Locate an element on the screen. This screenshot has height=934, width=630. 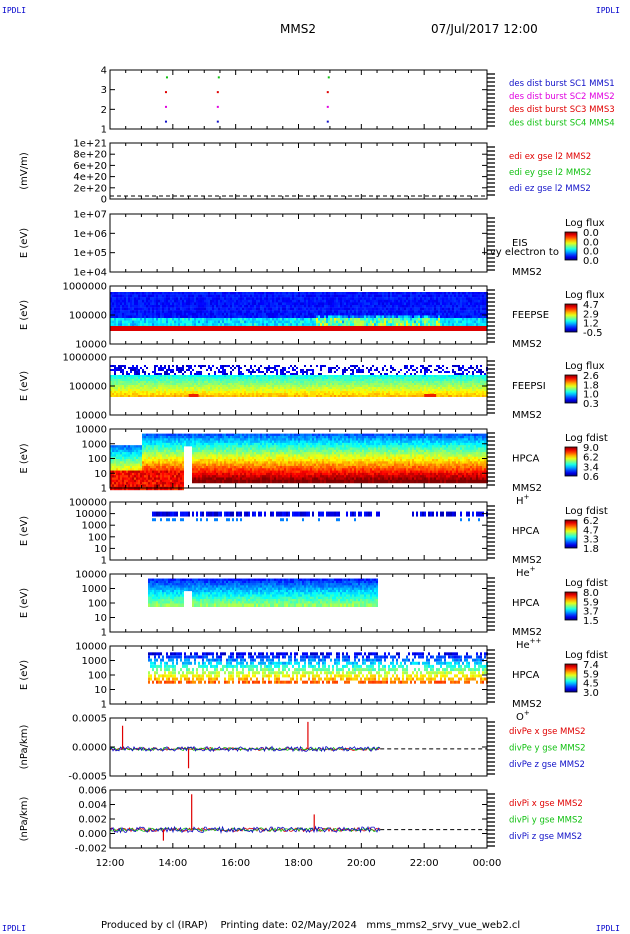
y-tick-label: 1e+04 is located at coordinates (90, 273).